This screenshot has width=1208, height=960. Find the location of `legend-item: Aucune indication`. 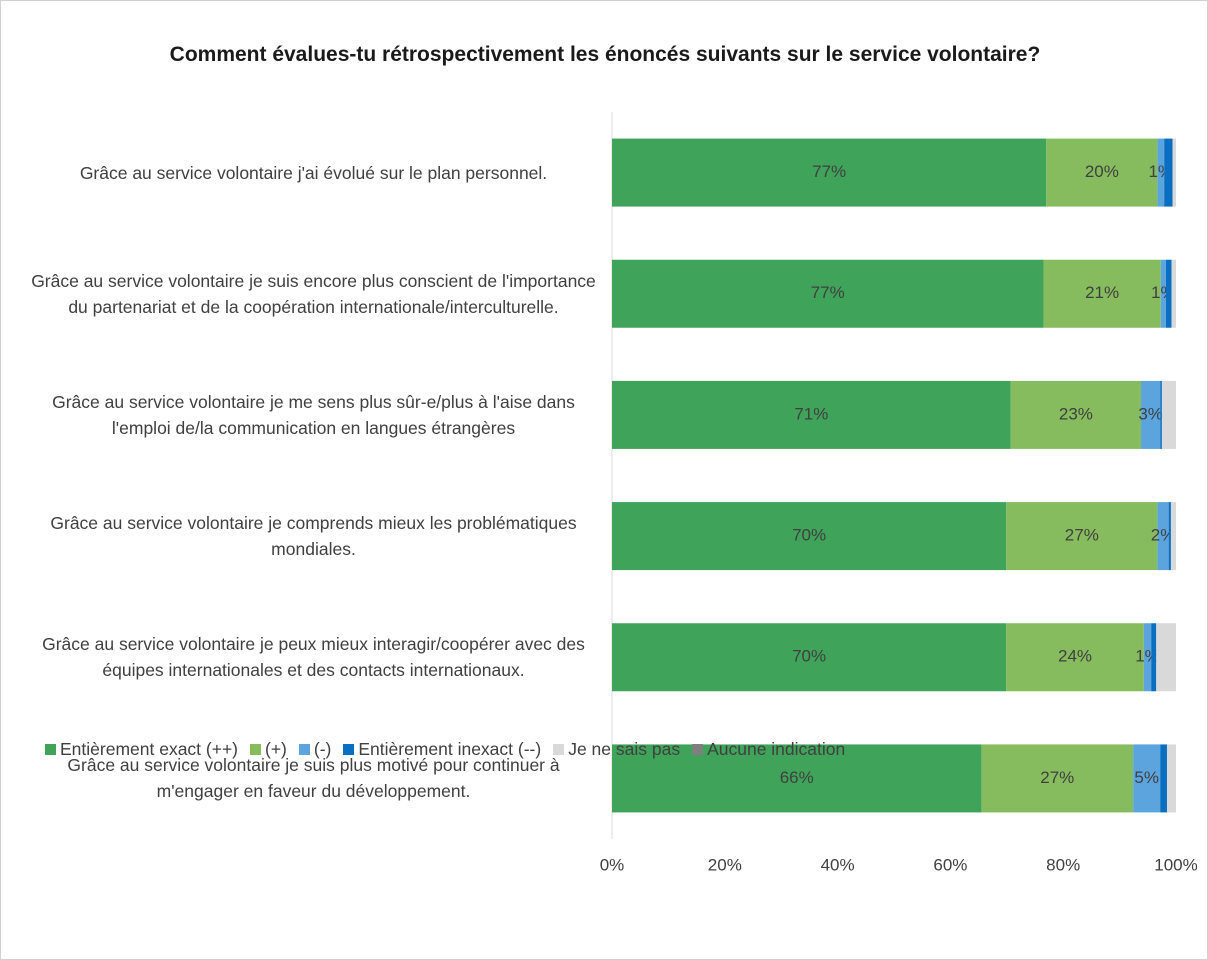

legend-item: Aucune indication is located at coordinates (768, 749).